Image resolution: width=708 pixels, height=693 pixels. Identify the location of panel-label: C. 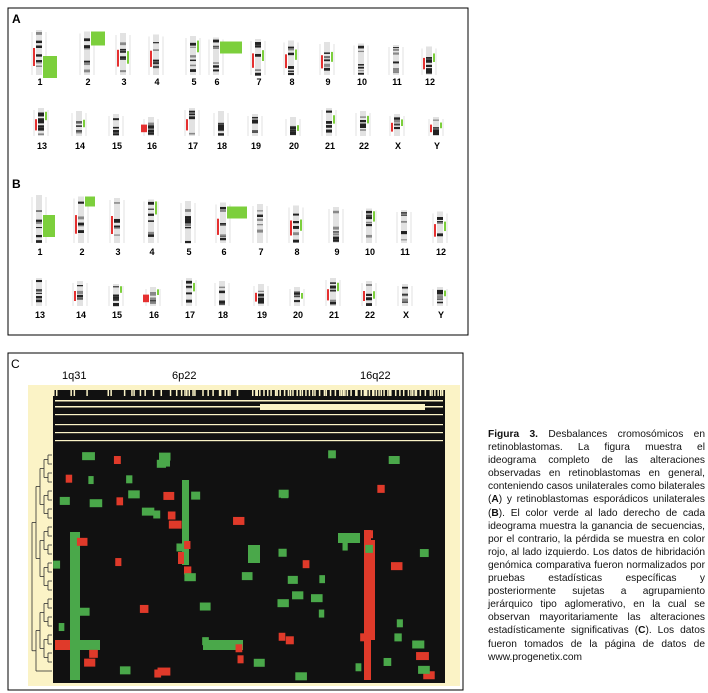
(15, 364).